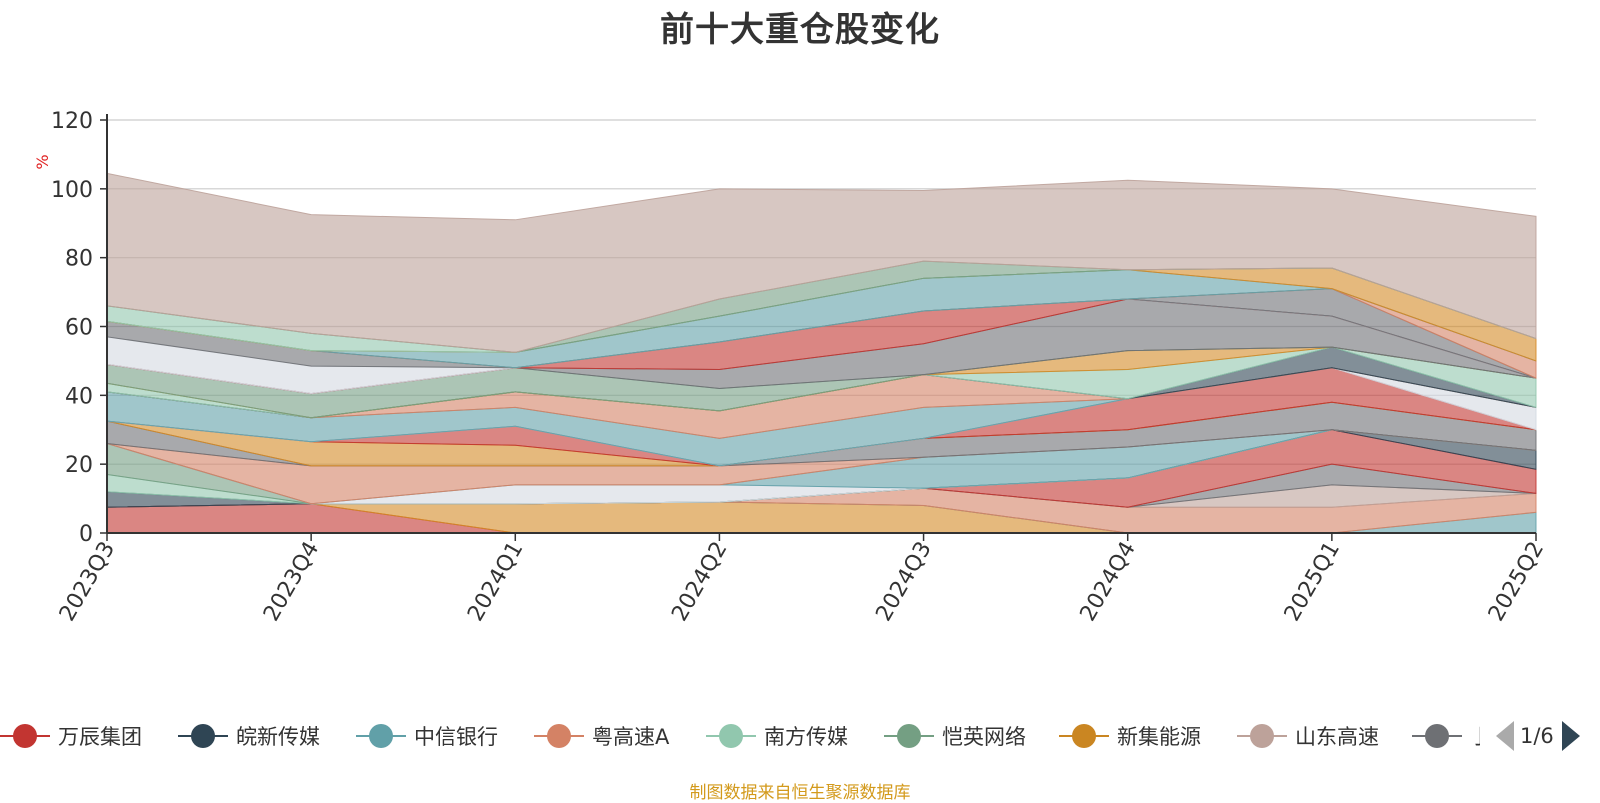 This screenshot has width=1600, height=803. I want to click on legend-item: 皖新传媒, so click(249, 736).